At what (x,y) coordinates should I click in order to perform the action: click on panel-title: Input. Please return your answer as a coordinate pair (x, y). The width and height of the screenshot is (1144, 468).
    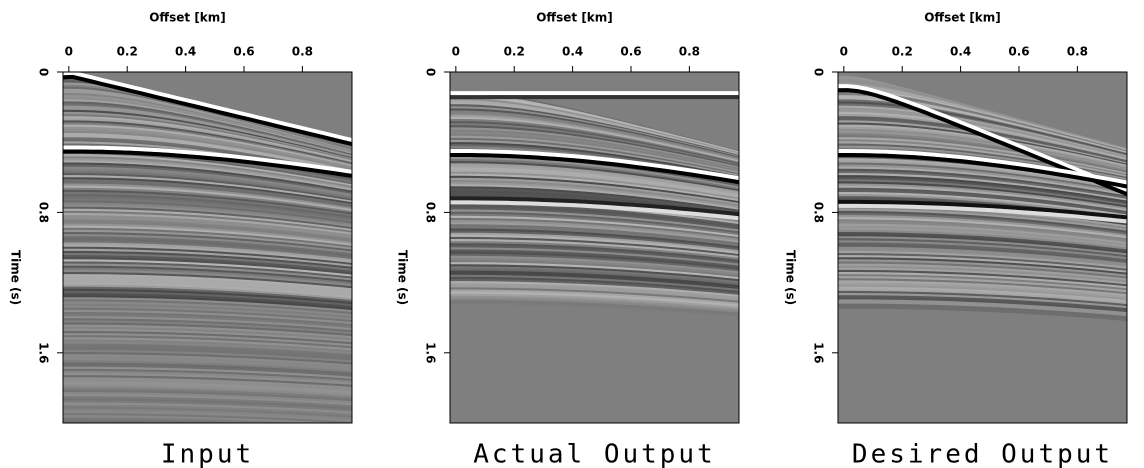
    Looking at the image, I should click on (207, 454).